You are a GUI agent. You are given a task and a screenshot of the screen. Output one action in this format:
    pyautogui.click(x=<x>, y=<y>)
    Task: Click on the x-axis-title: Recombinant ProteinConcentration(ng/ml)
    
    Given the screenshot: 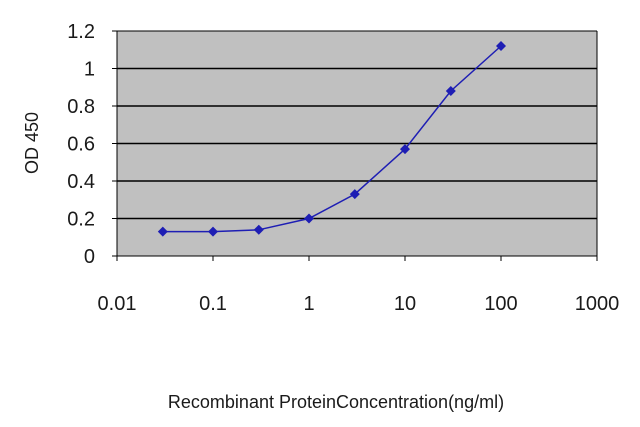 What is the action you would take?
    pyautogui.click(x=336, y=402)
    